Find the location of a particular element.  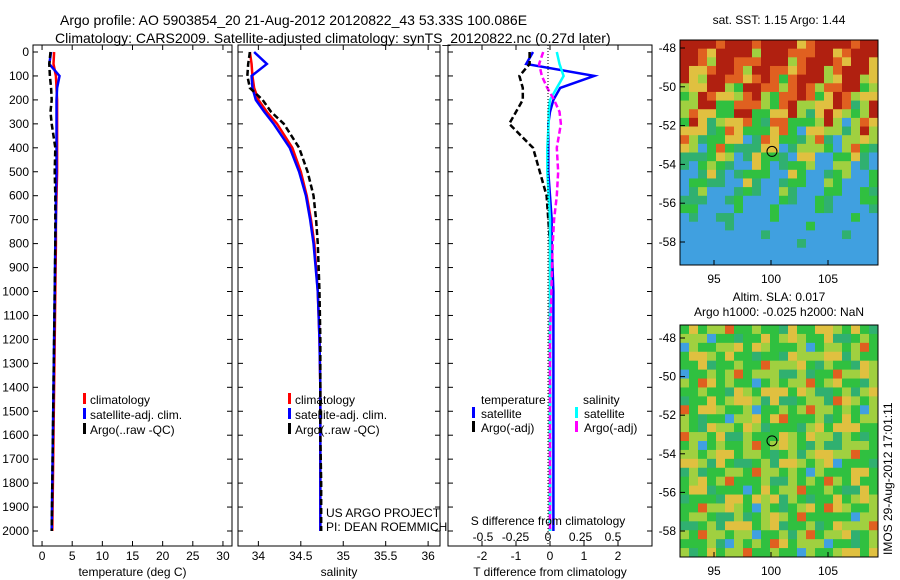

x-tick-label: 2 is located at coordinates (618, 556).